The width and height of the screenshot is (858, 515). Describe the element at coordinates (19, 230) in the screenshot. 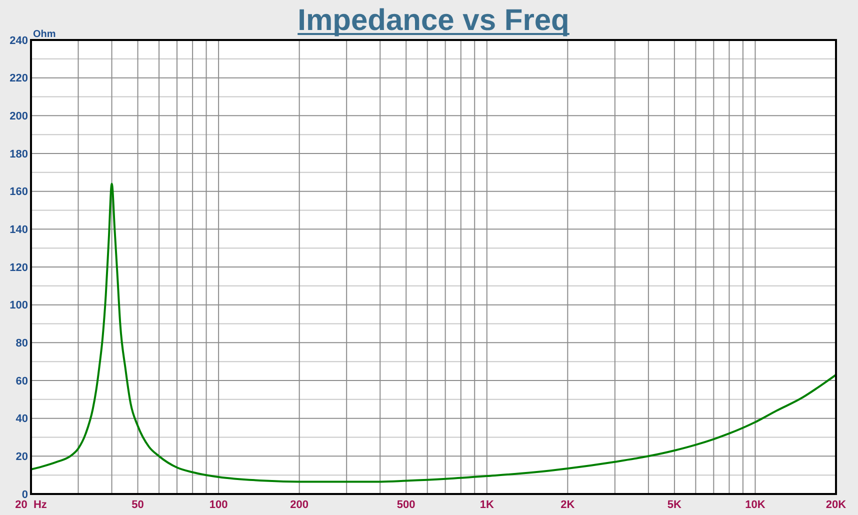

I see `y-tick-label: 140` at that location.